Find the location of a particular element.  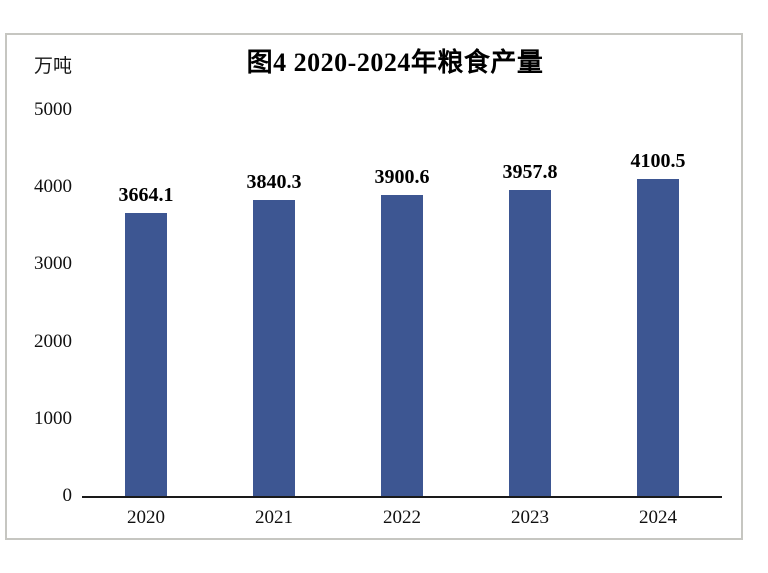

y-axis-tick-label: 1000 is located at coordinates (53, 418).